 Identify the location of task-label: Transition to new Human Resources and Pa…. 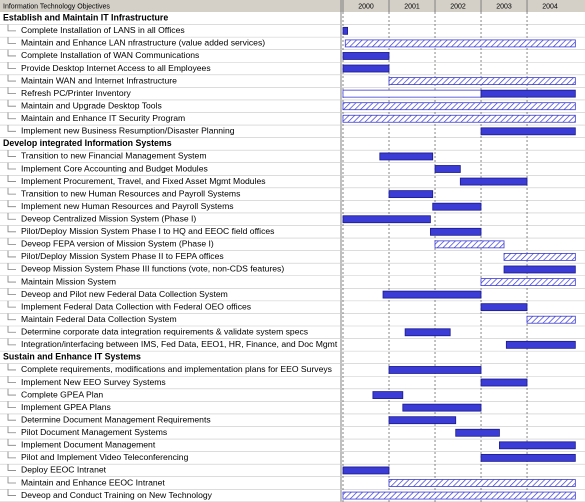
(130, 193).